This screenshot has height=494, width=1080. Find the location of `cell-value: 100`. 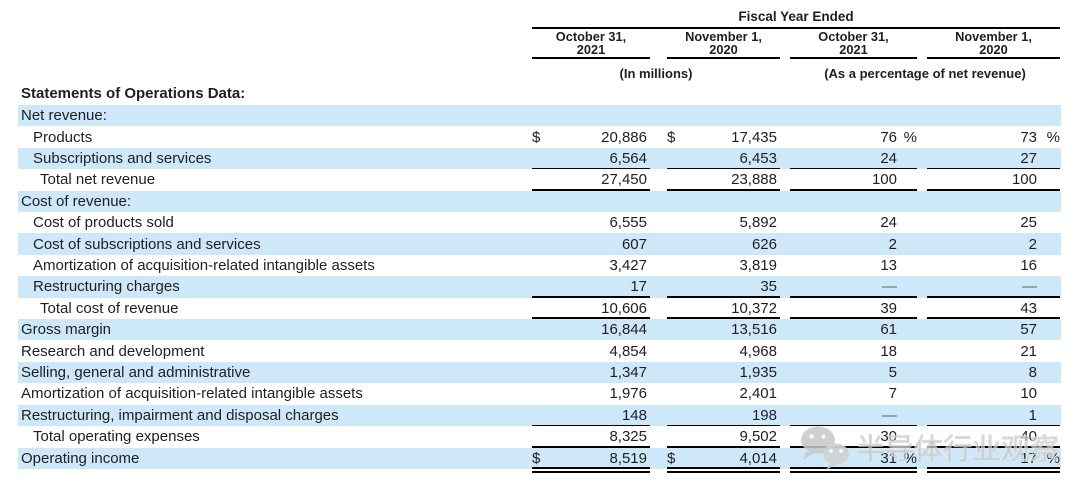

cell-value: 100 is located at coordinates (884, 180).